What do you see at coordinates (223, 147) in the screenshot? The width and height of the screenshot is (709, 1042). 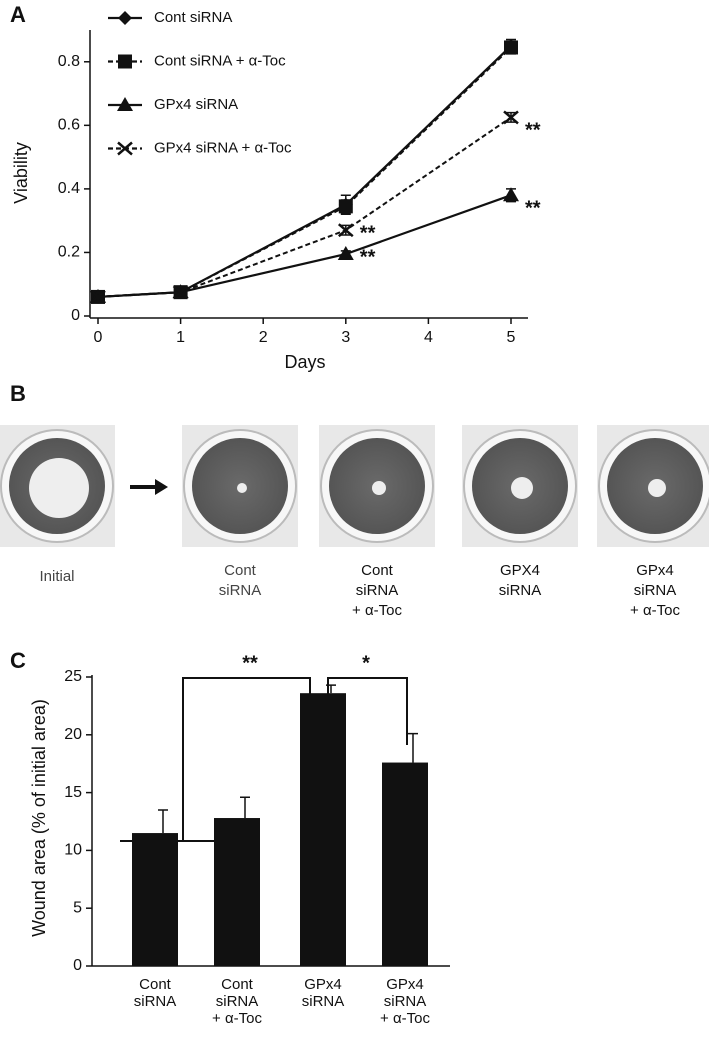 I see `legend-label: GPx4 siRNA + α-Toc` at bounding box center [223, 147].